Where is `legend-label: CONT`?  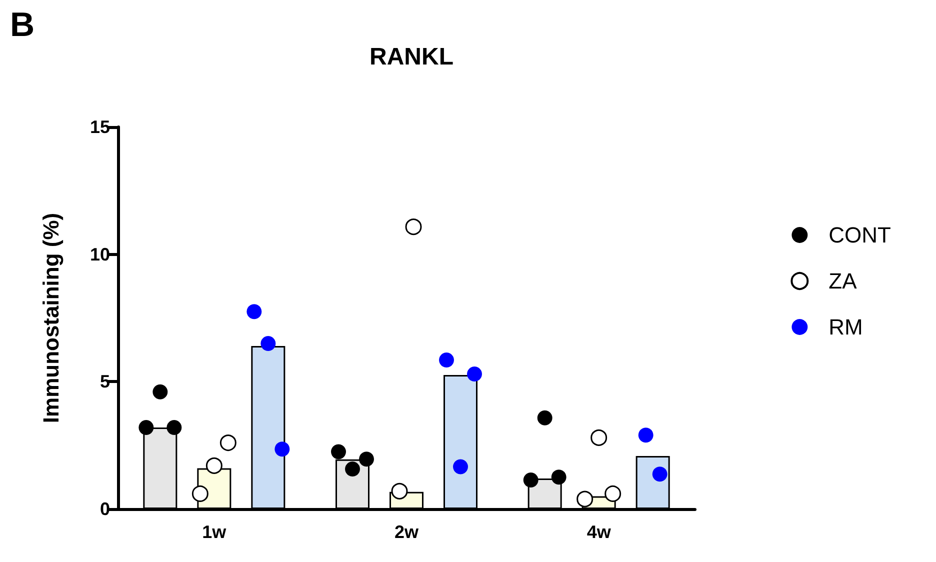 legend-label: CONT is located at coordinates (859, 235).